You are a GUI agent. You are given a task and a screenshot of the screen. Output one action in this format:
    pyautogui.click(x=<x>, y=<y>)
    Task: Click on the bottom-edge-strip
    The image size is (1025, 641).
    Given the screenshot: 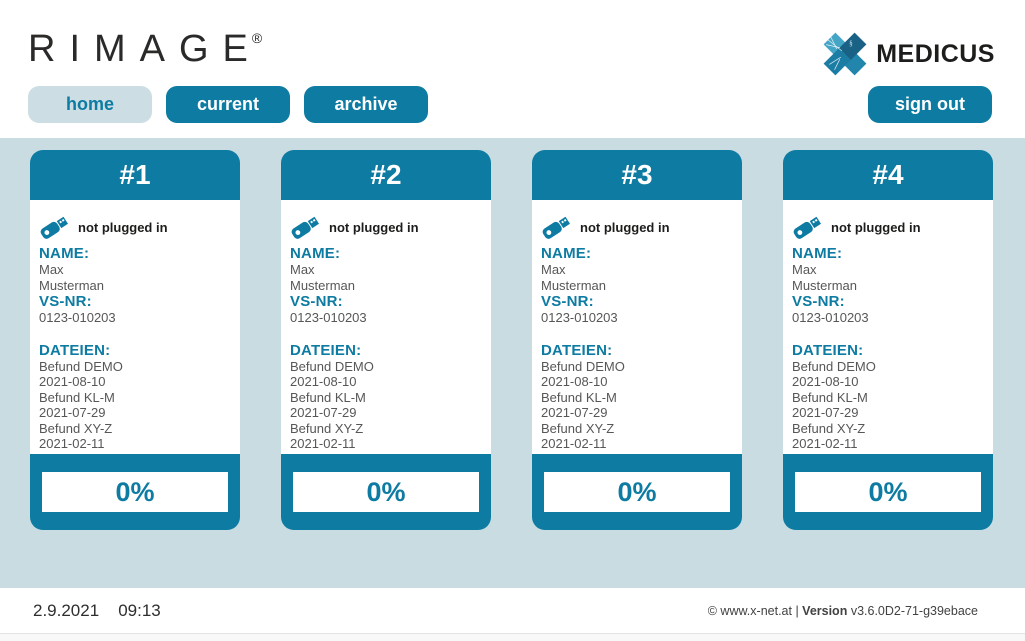 What is the action you would take?
    pyautogui.click(x=512, y=637)
    